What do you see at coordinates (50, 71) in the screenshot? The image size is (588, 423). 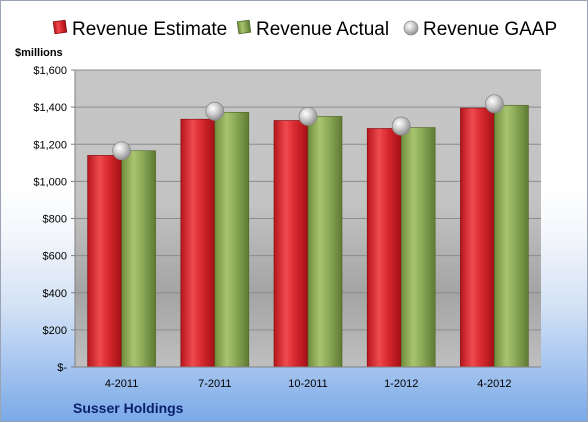 I see `y-tick-label: $1,600` at bounding box center [50, 71].